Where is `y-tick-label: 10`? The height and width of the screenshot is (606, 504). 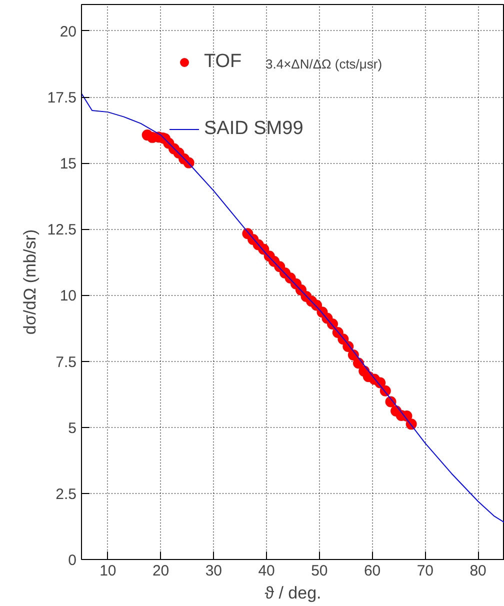 y-tick-label: 10 is located at coordinates (68, 296).